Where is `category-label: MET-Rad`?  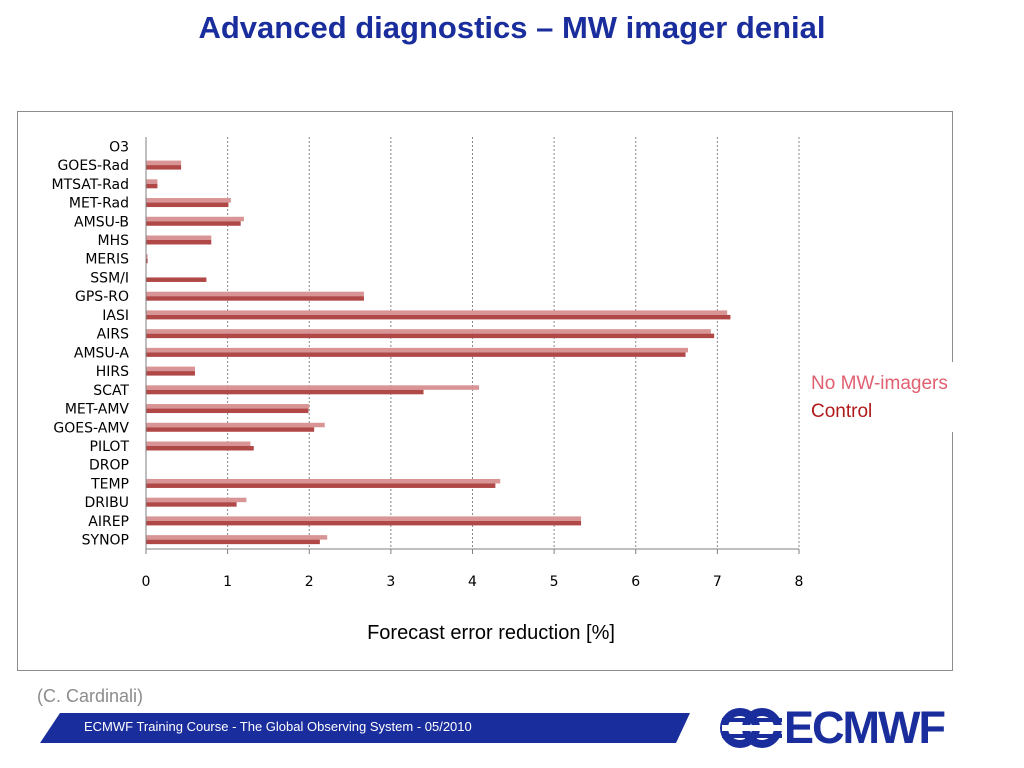
category-label: MET-Rad is located at coordinates (99, 204).